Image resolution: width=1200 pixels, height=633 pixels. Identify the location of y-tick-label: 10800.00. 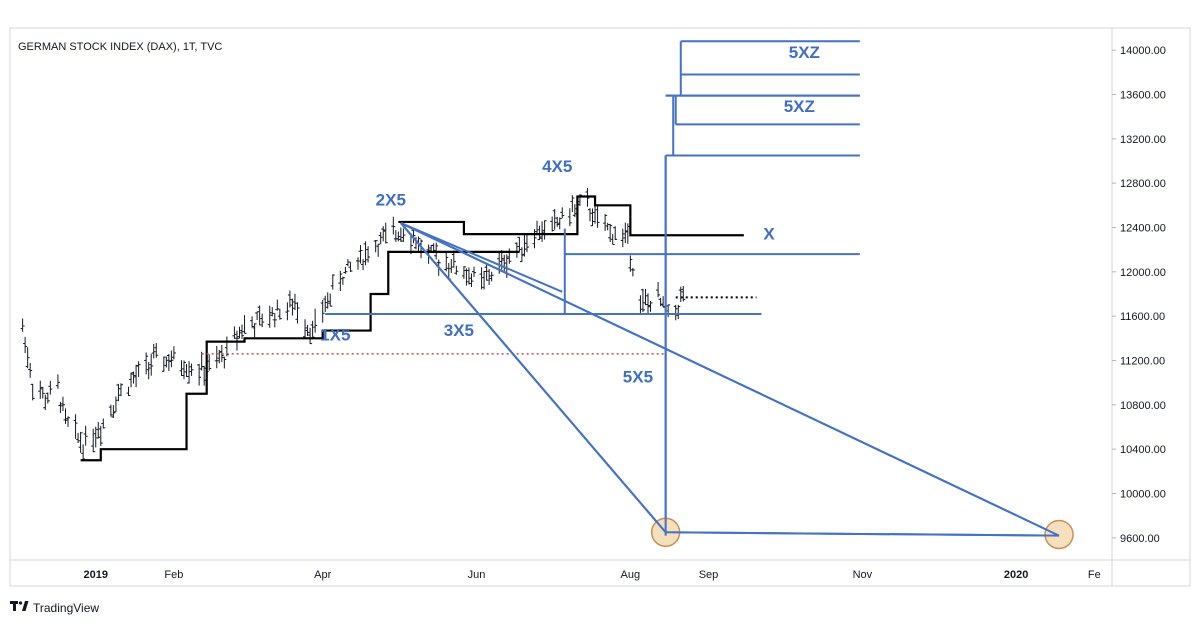
(1143, 406).